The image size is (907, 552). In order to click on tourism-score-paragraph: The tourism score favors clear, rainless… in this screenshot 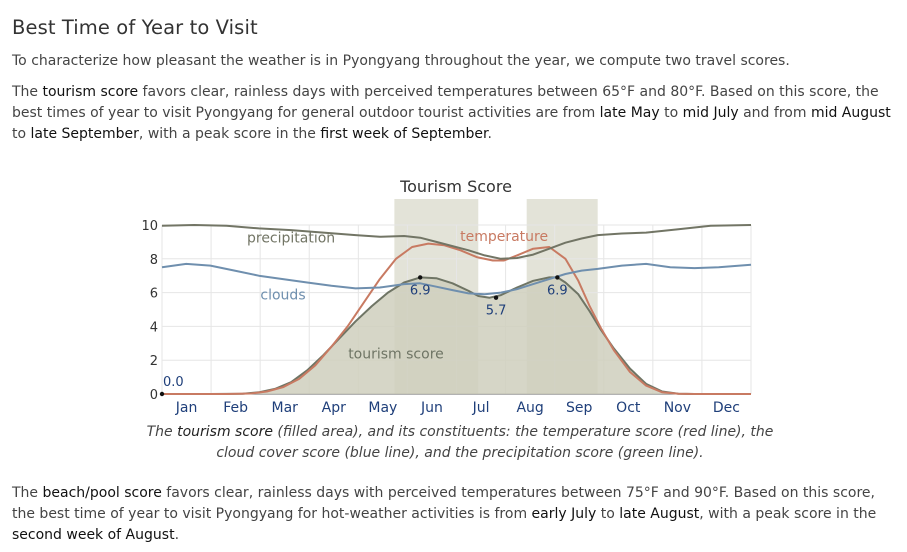, I will do `click(457, 113)`.